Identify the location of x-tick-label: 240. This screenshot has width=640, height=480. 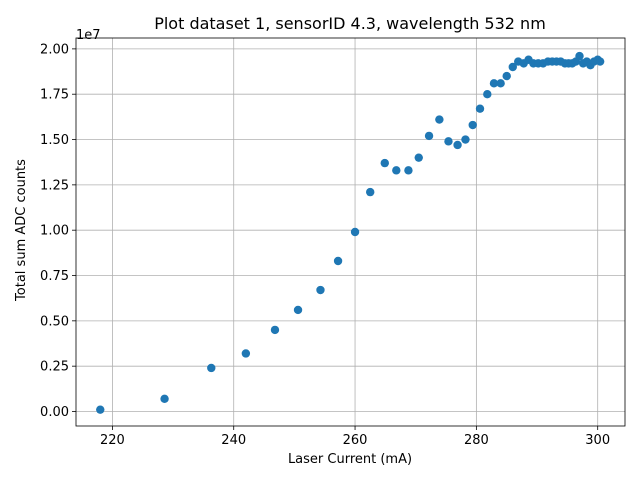
(233, 440).